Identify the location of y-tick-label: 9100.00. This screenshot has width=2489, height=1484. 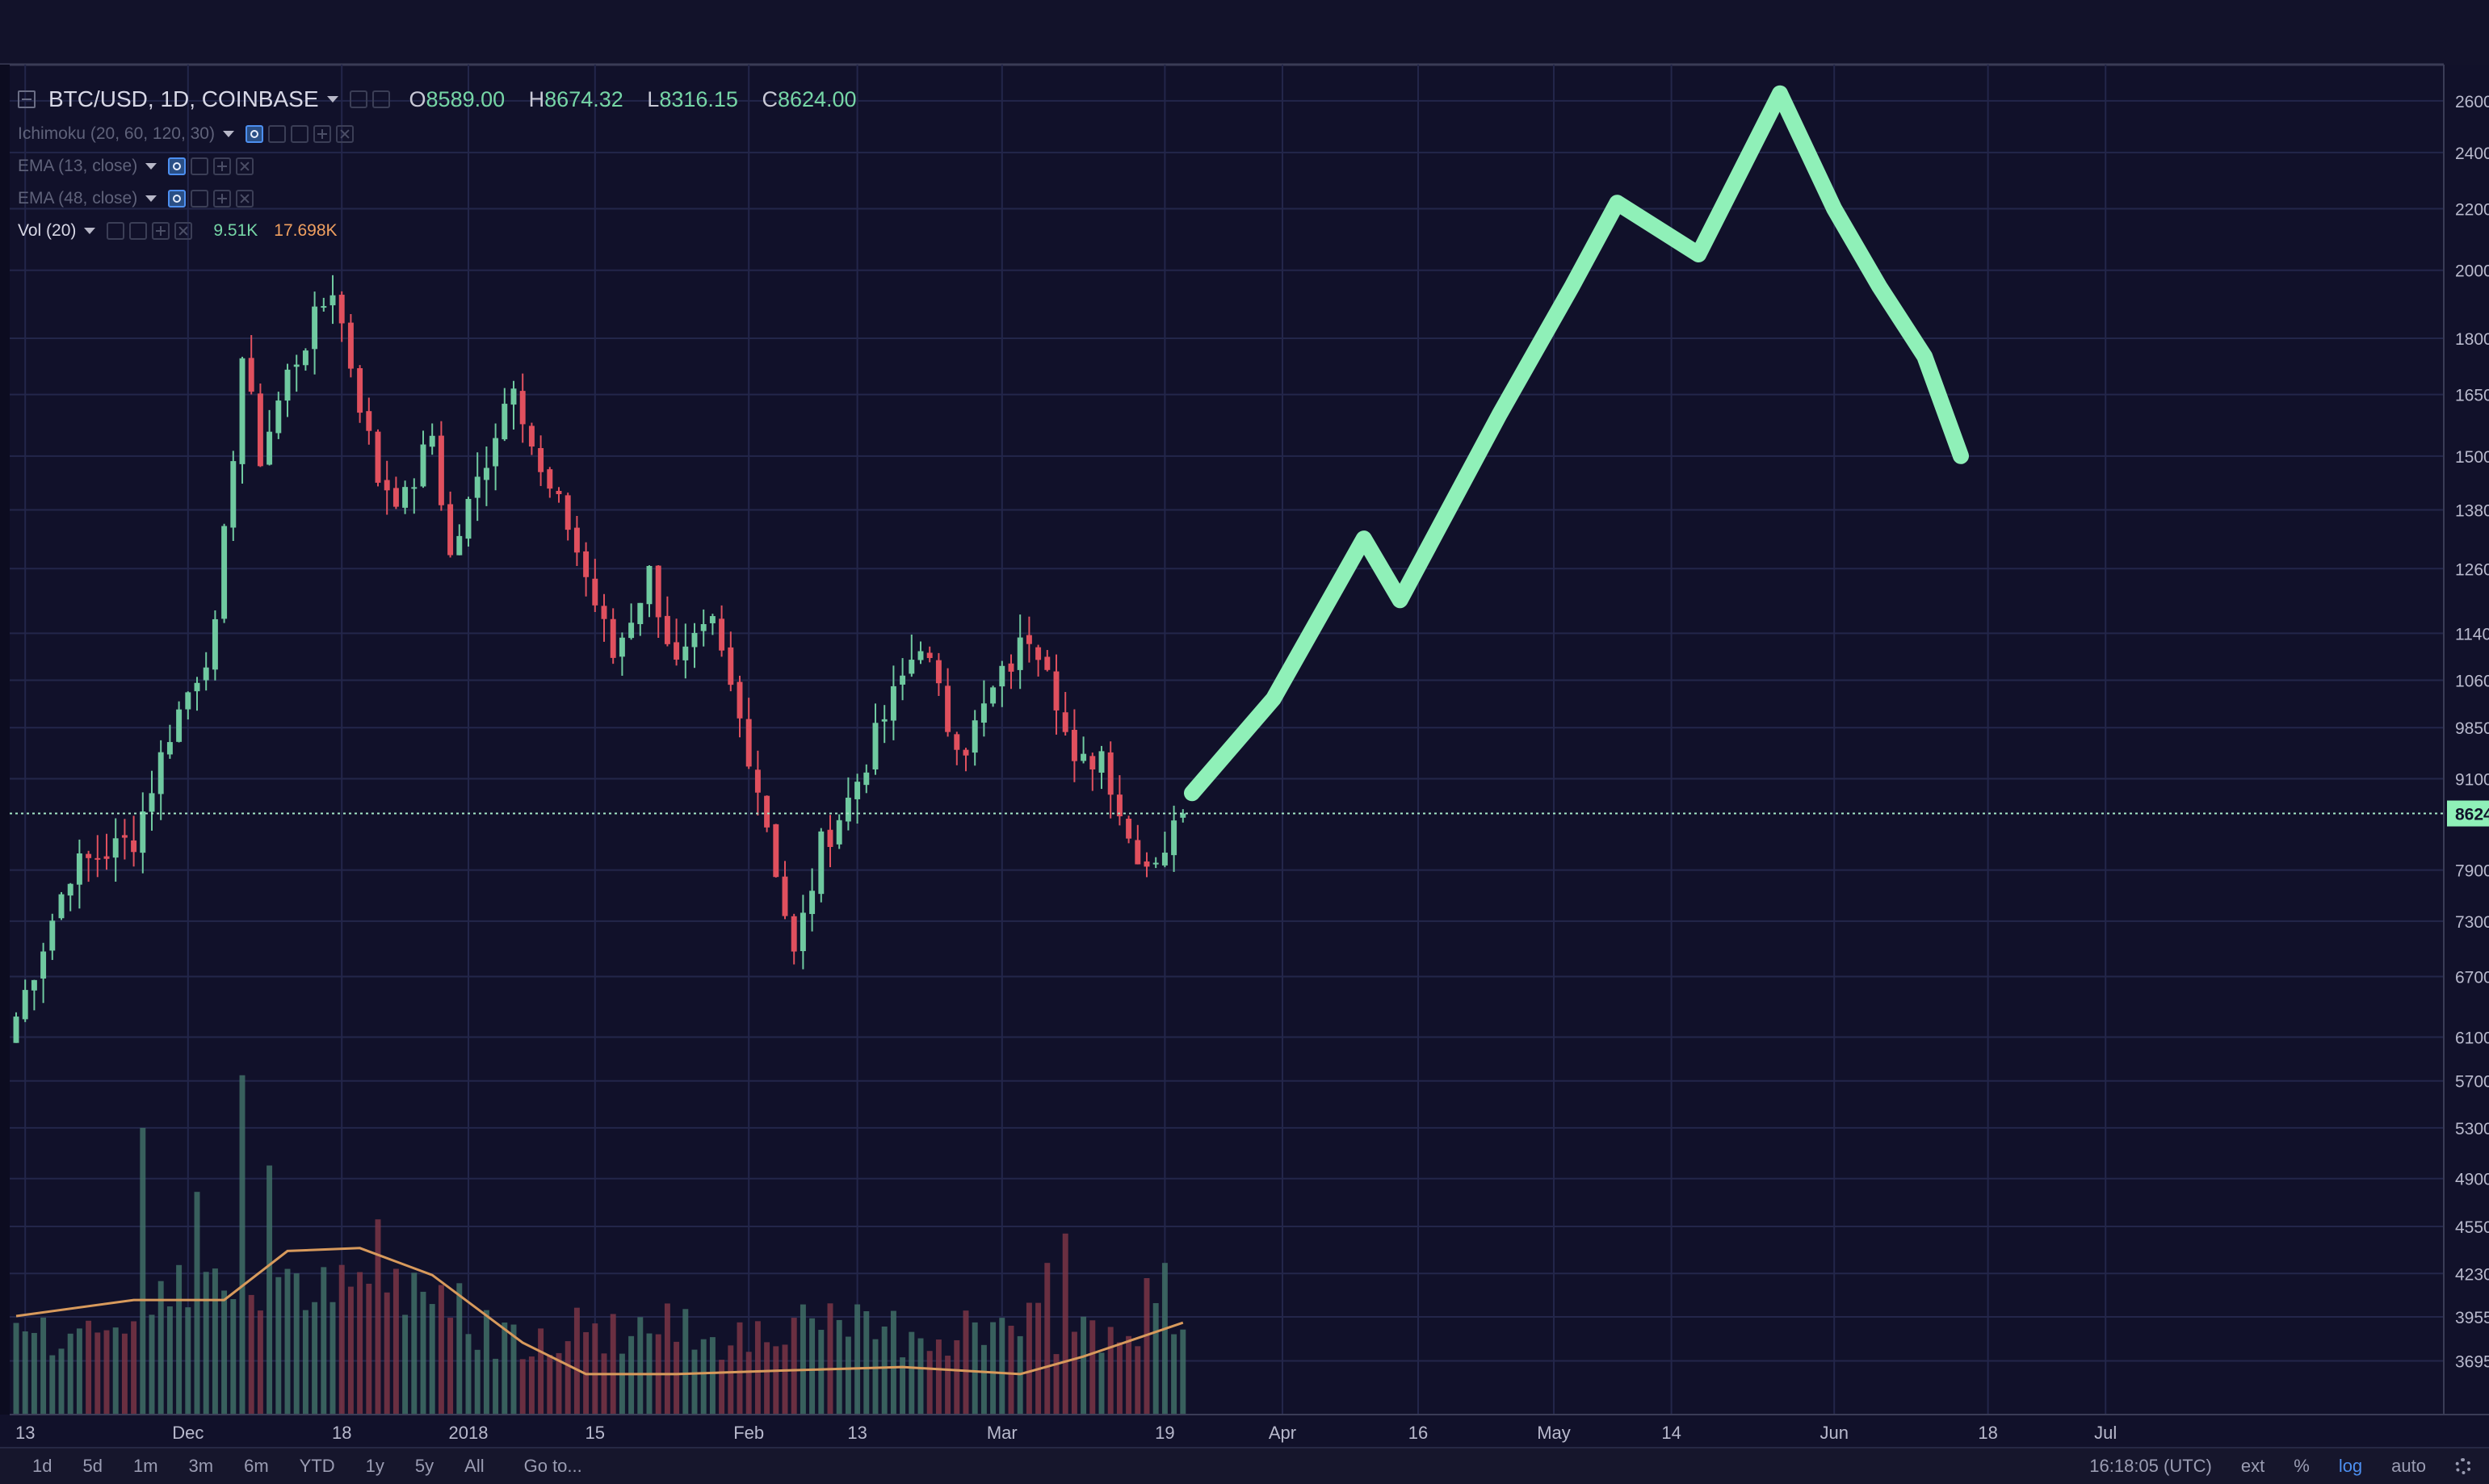
(2472, 780).